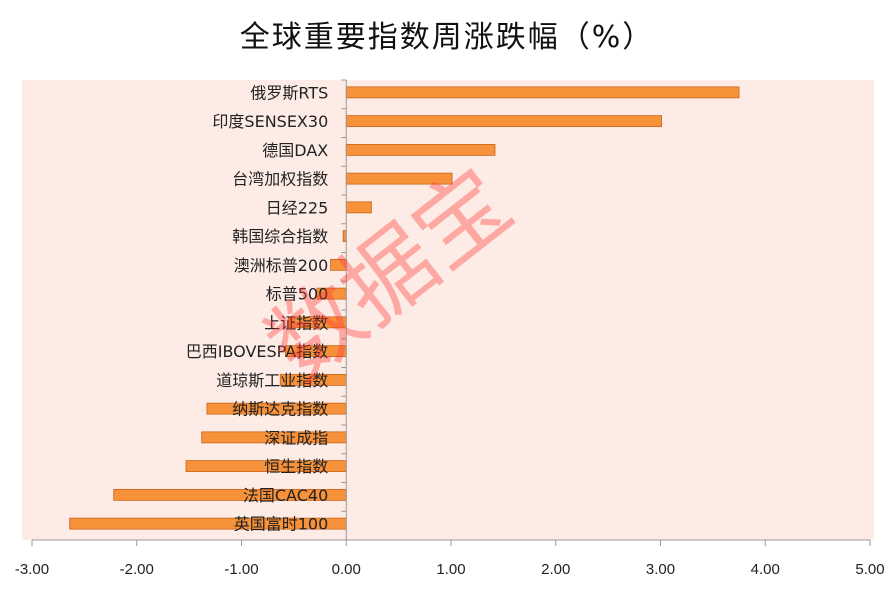 The height and width of the screenshot is (590, 894). What do you see at coordinates (285, 495) in the screenshot?
I see `category-label-14: 法国CAC40` at bounding box center [285, 495].